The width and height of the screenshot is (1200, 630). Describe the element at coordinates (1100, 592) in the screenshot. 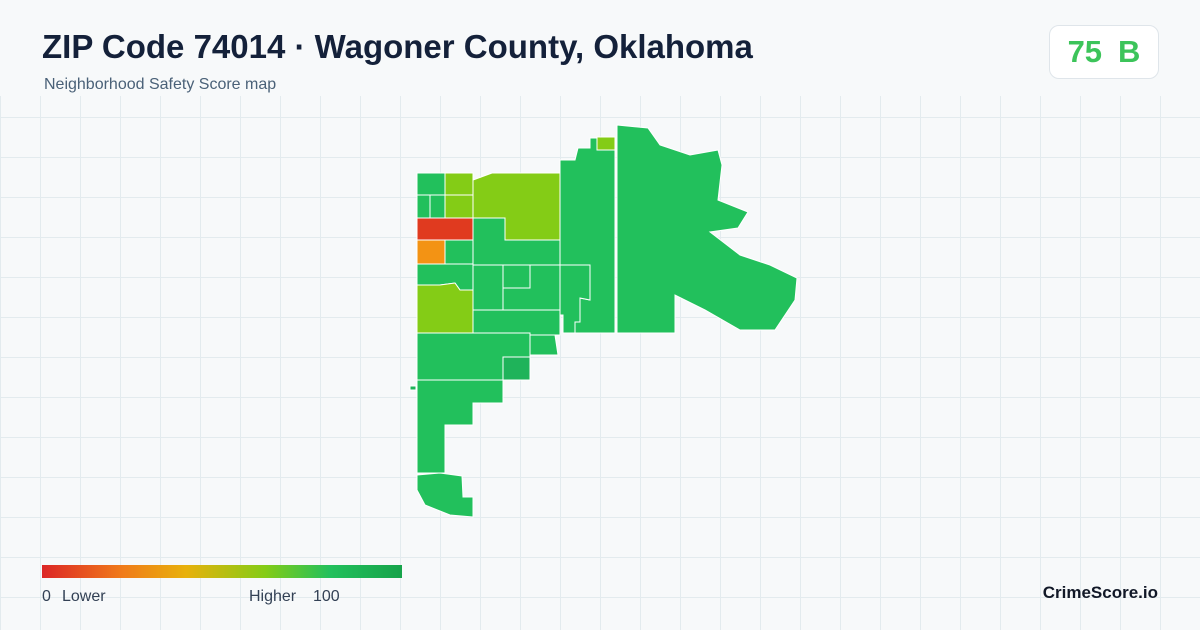

I see `brand: CrimeScore.io` at that location.